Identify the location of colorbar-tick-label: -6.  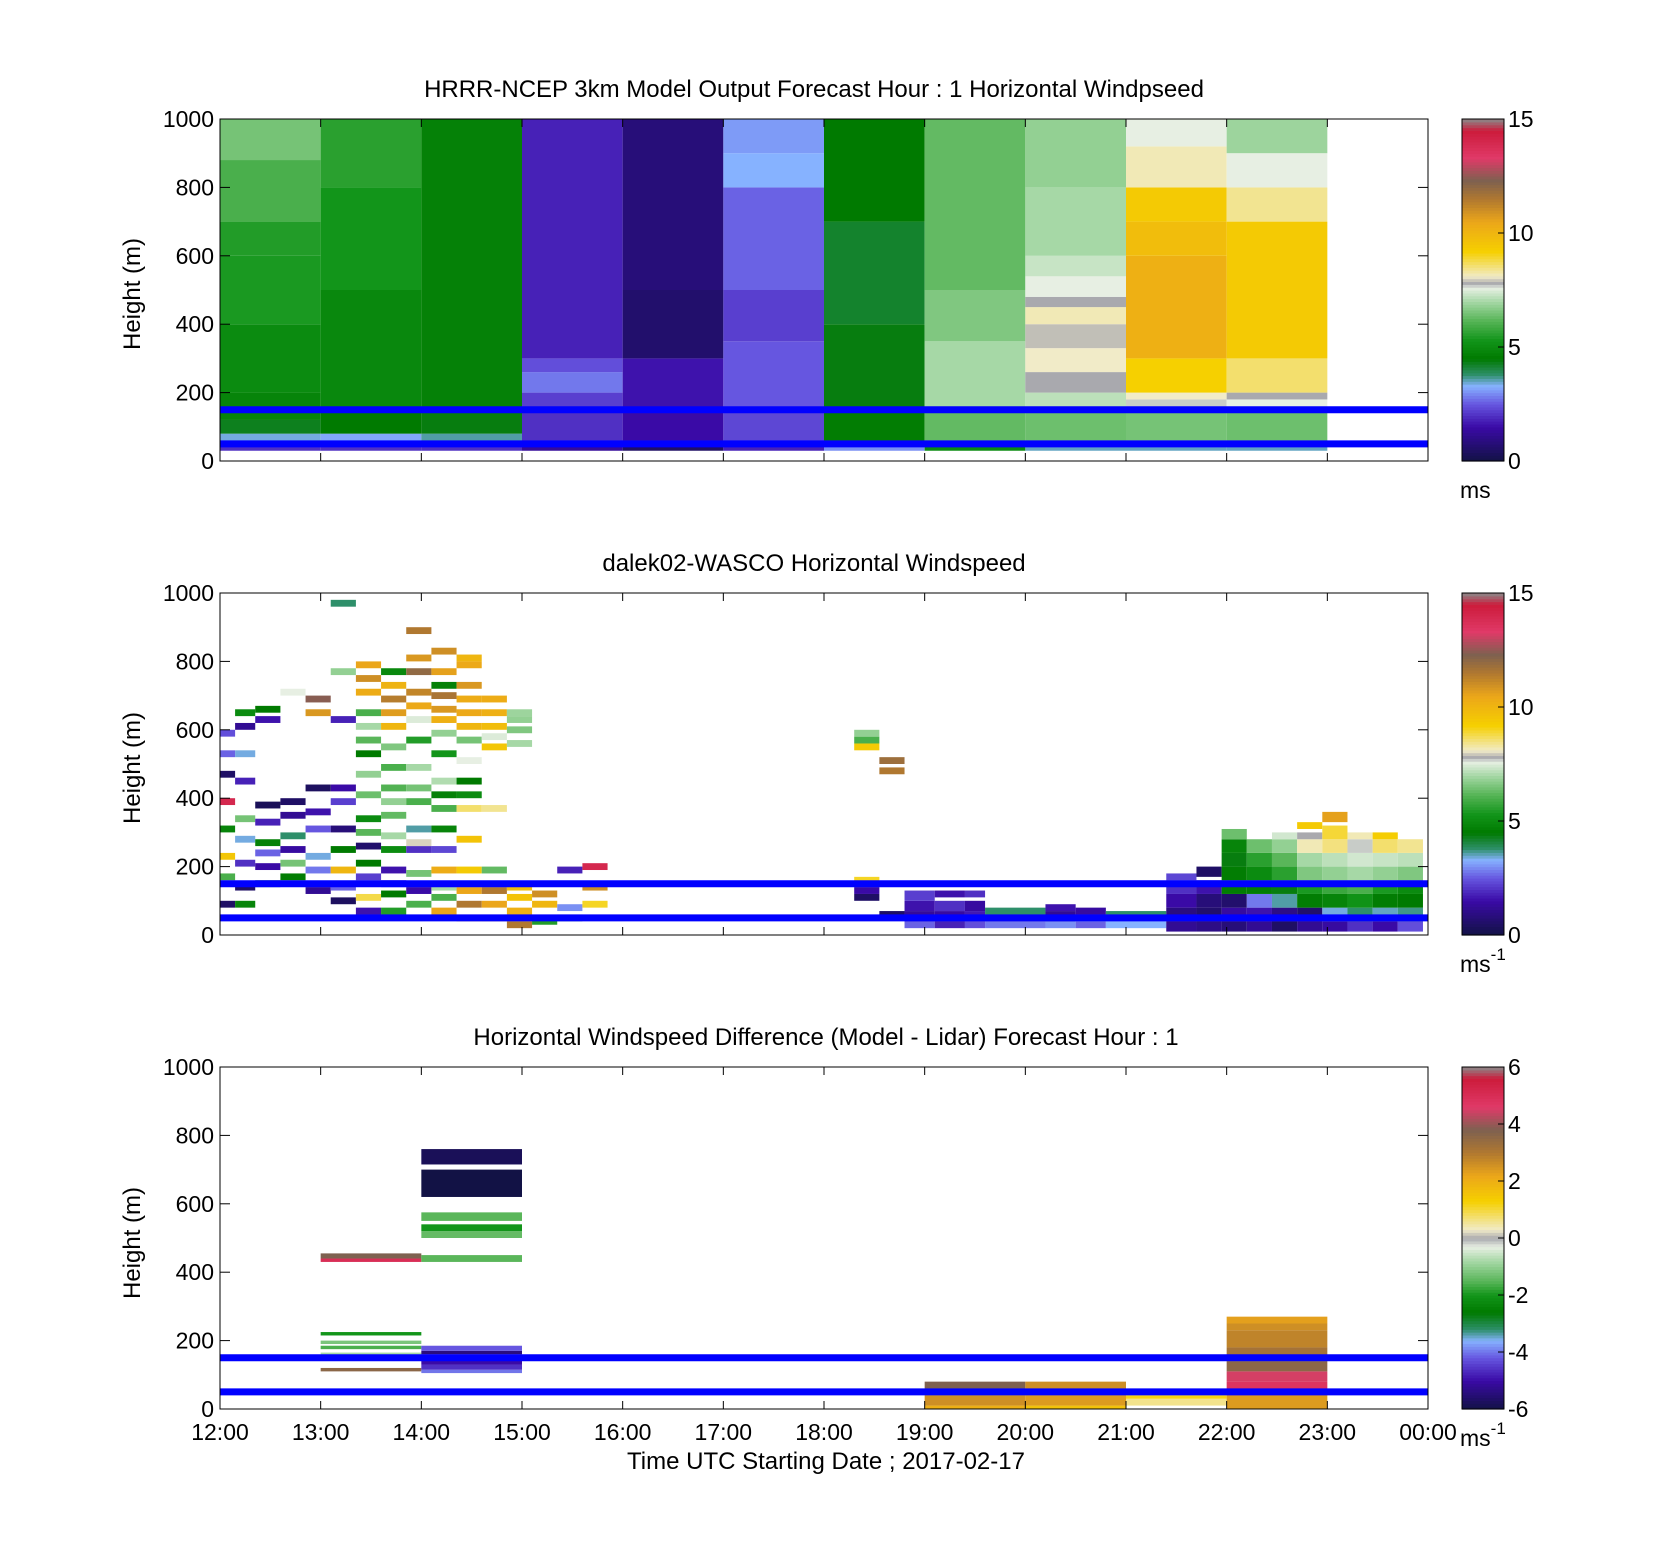
(1518, 1409).